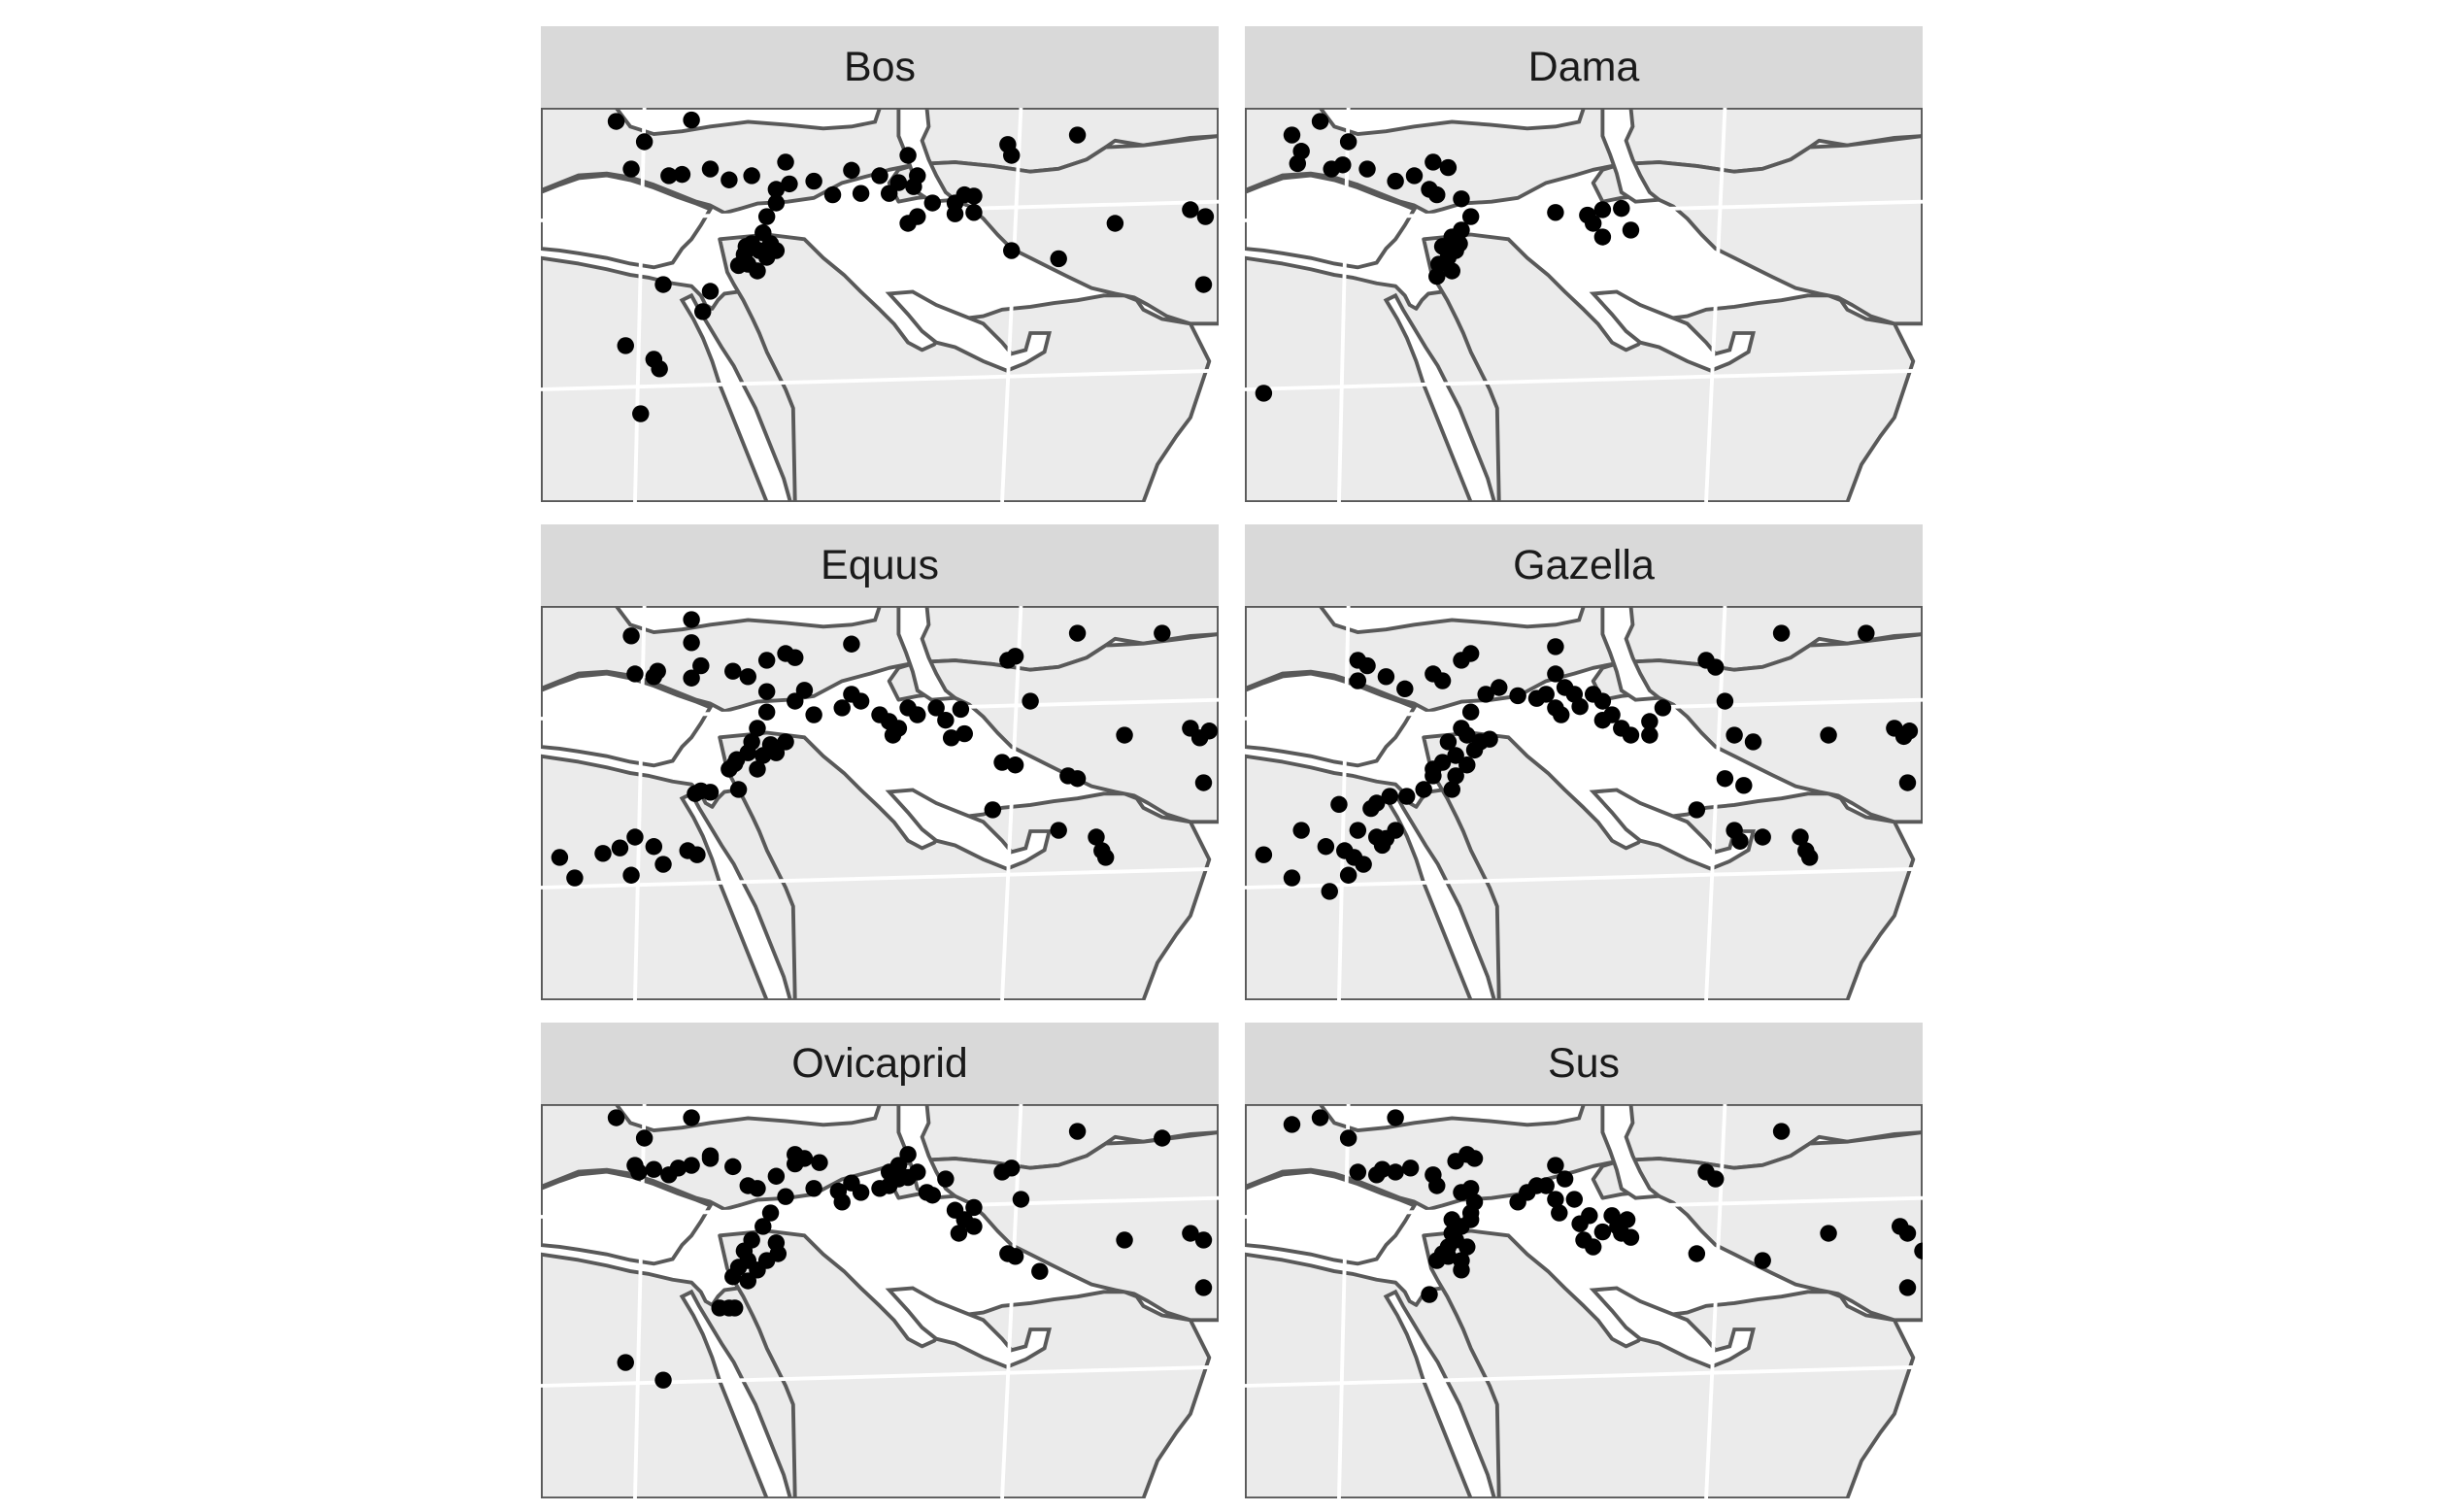  I want to click on basemap-instance, so click(880, 305).